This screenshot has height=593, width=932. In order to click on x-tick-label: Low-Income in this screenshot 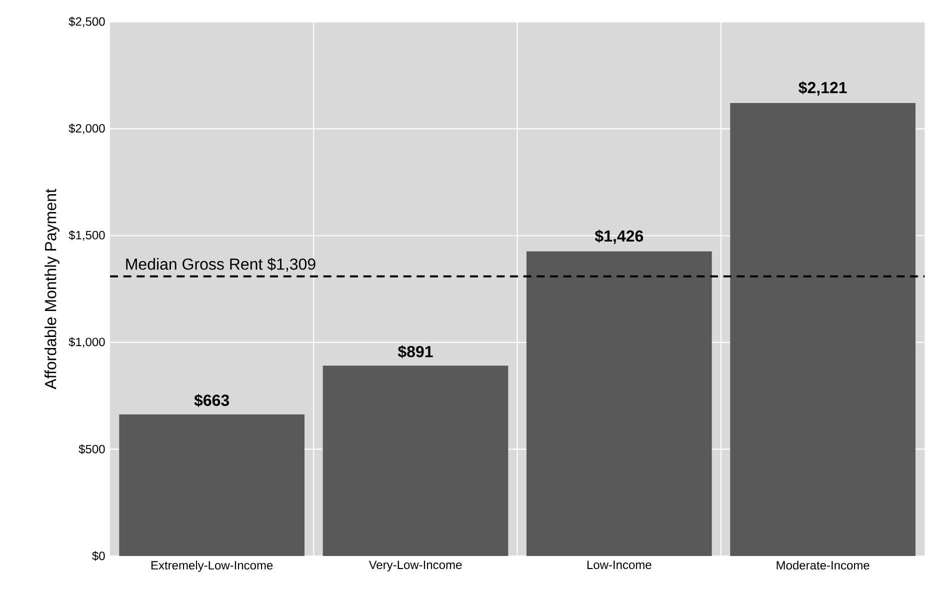, I will do `click(619, 565)`.